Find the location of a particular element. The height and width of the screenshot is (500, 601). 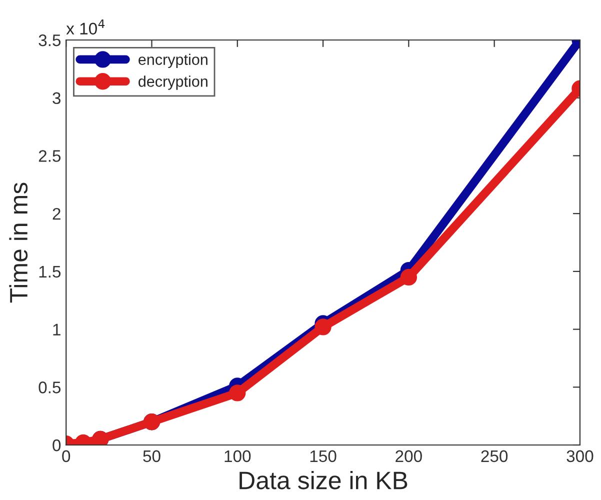

x-tick-label: 150 is located at coordinates (323, 456).